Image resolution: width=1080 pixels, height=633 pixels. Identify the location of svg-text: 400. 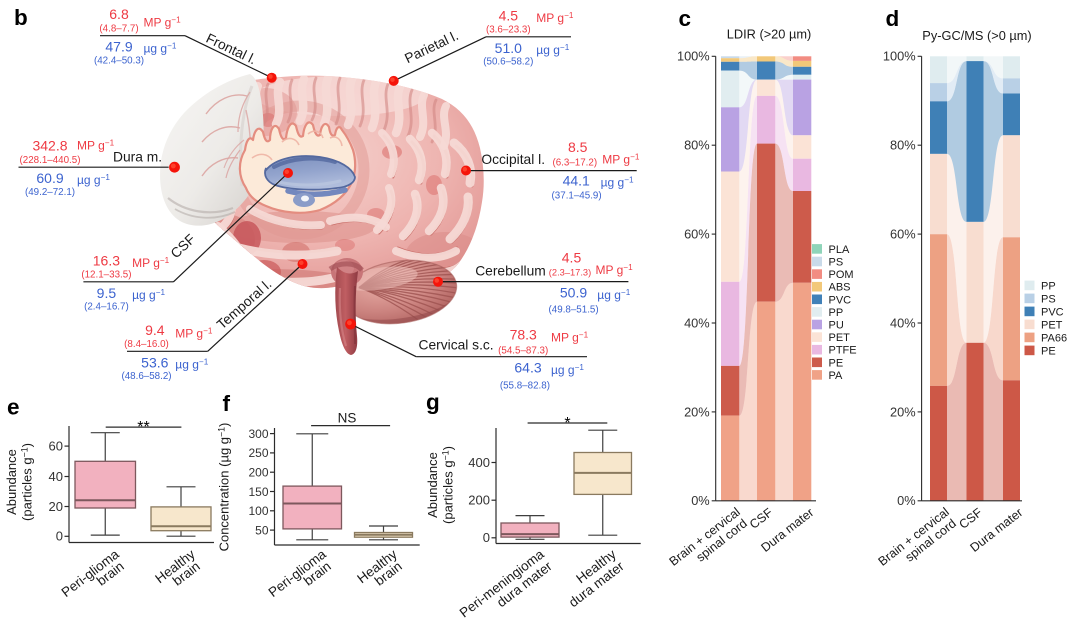
(479, 462).